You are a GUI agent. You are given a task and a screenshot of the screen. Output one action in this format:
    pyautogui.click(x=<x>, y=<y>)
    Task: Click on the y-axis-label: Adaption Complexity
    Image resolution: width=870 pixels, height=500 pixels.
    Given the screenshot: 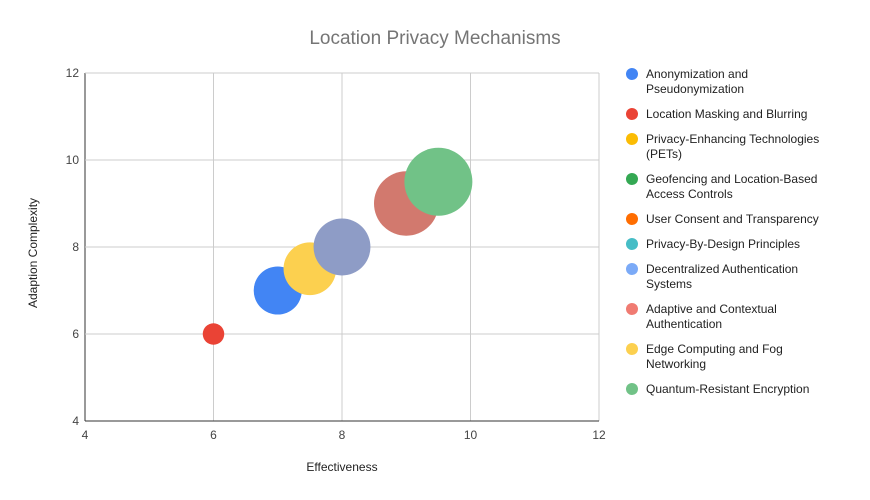 What is the action you would take?
    pyautogui.click(x=33, y=253)
    